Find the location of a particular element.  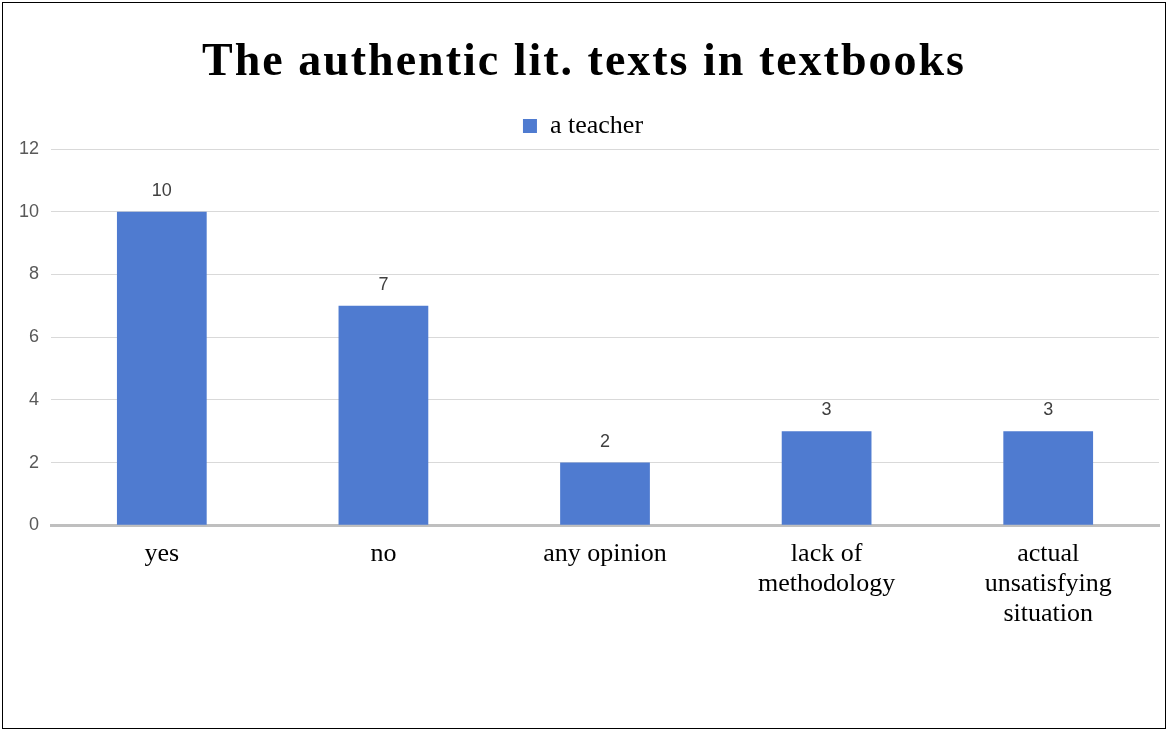

x-tick-label: actual unsatisfying situation is located at coordinates (1048, 582).